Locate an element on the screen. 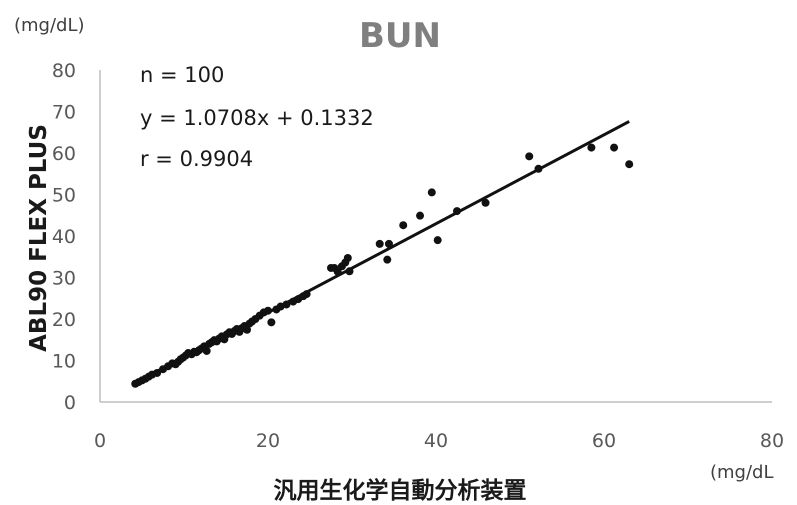  y-tick-labels: 0 10 20 30 40 50 60 70 80 is located at coordinates (64, 237).